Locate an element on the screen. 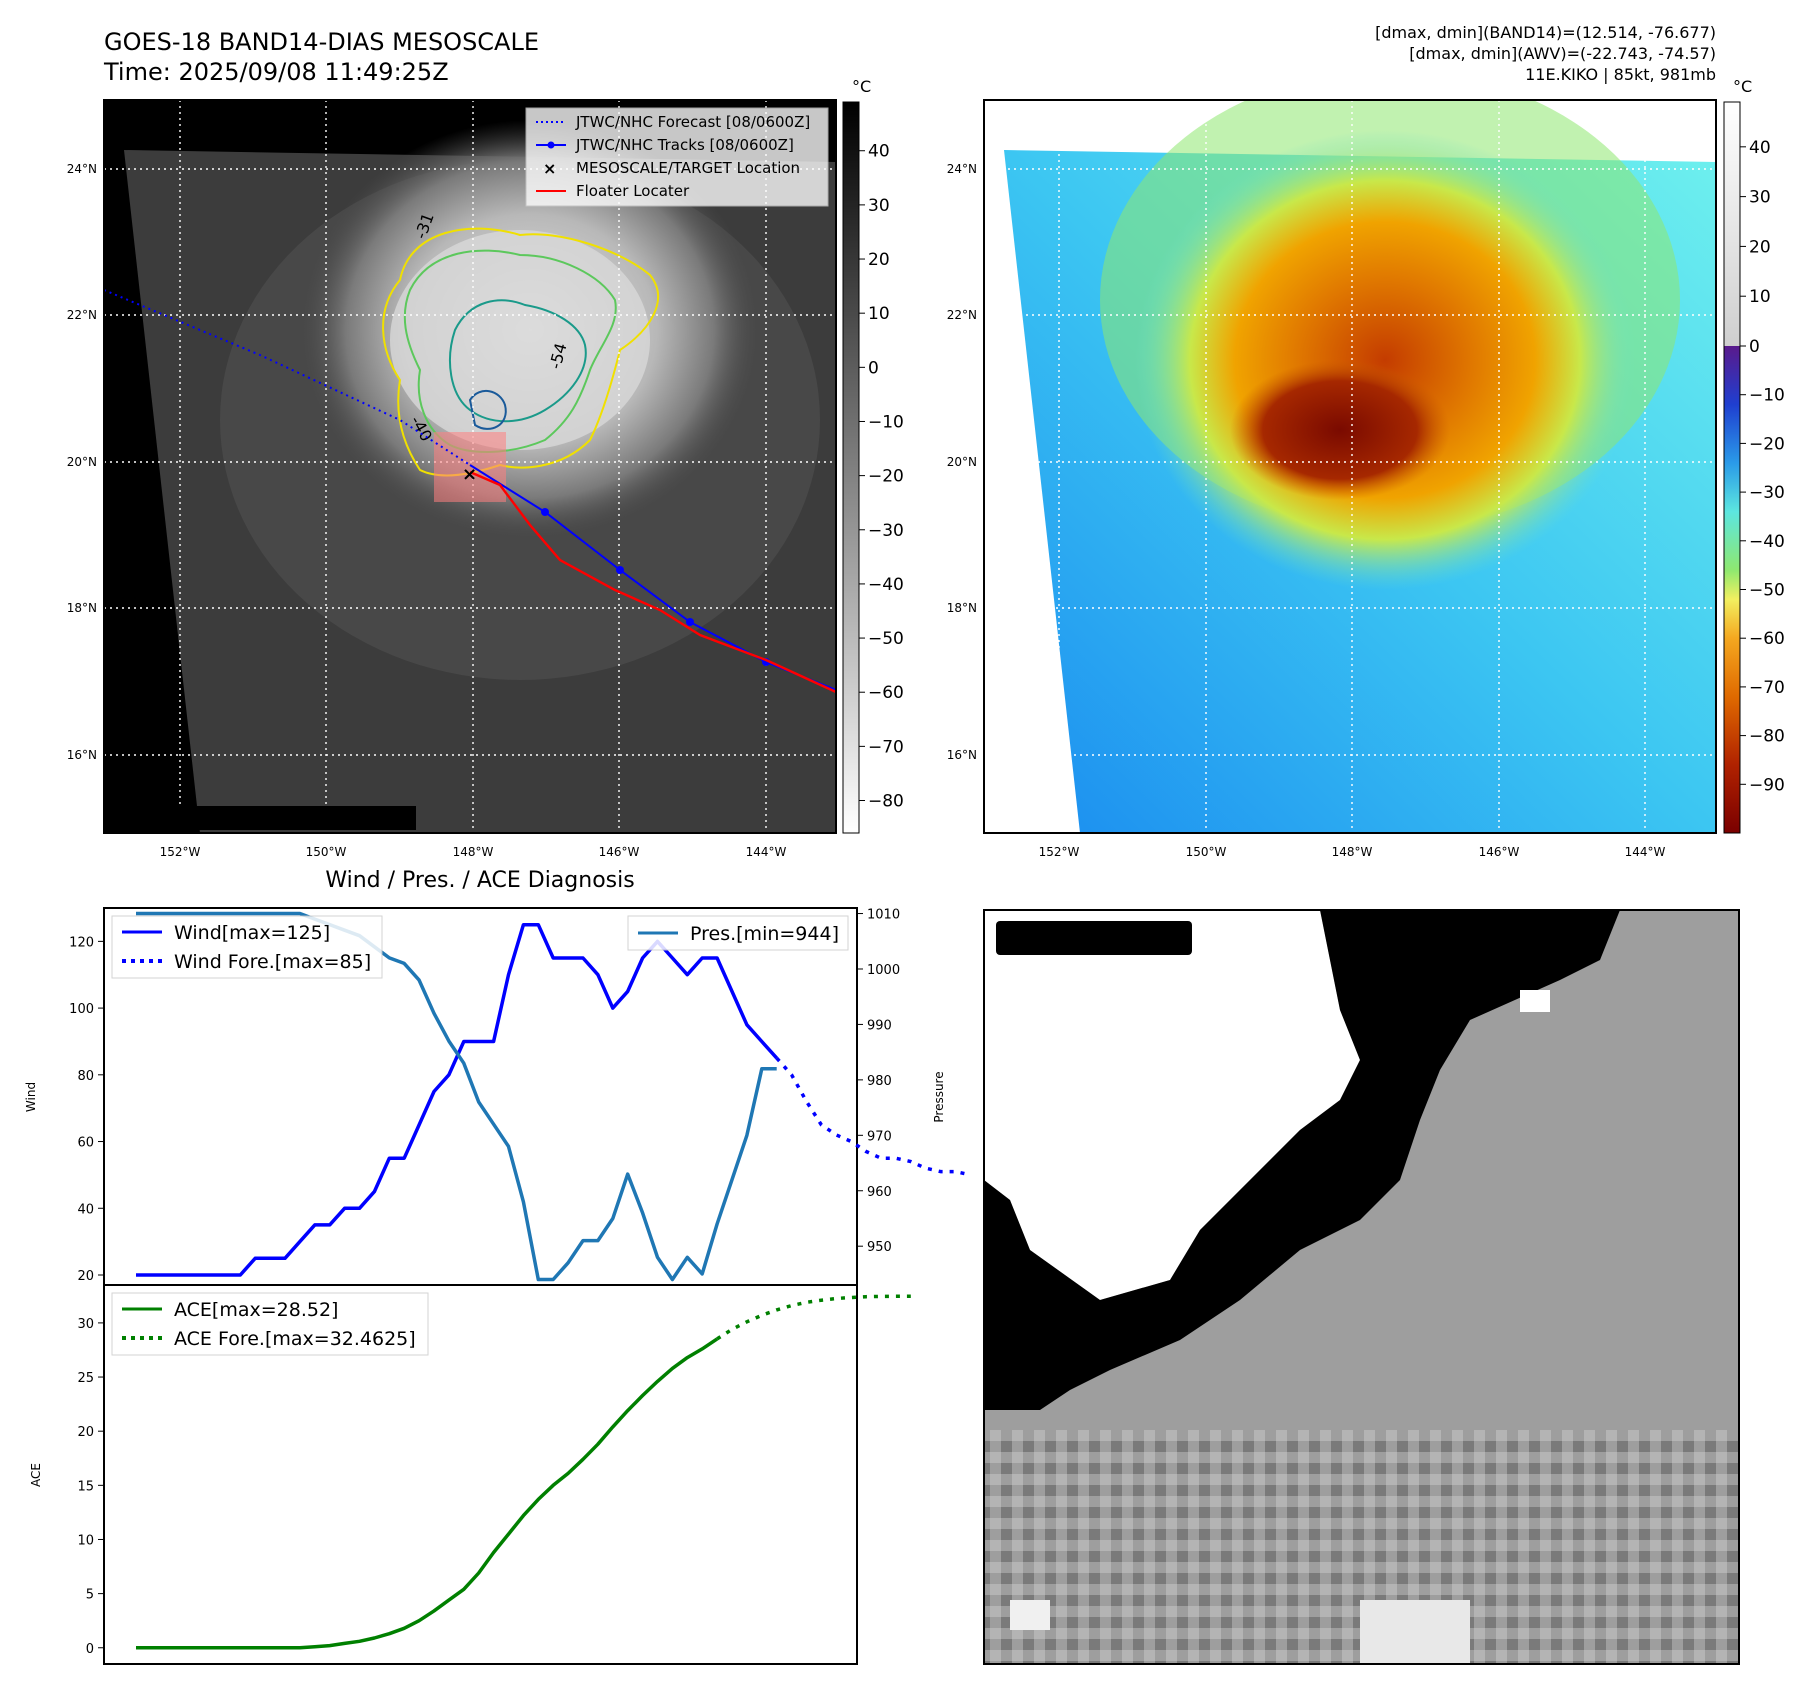 The width and height of the screenshot is (1797, 1690). color-colorbar-tick-1: 30 is located at coordinates (1760, 198).